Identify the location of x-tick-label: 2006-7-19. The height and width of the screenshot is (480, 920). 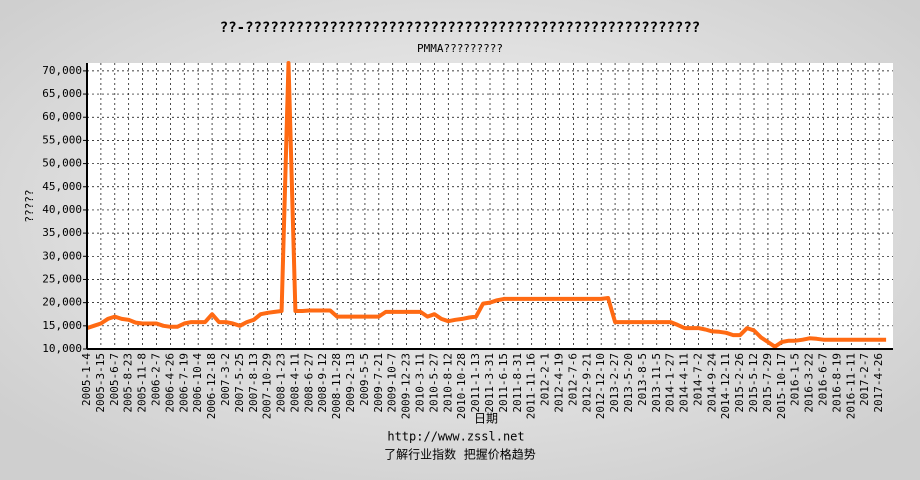
(183, 383).